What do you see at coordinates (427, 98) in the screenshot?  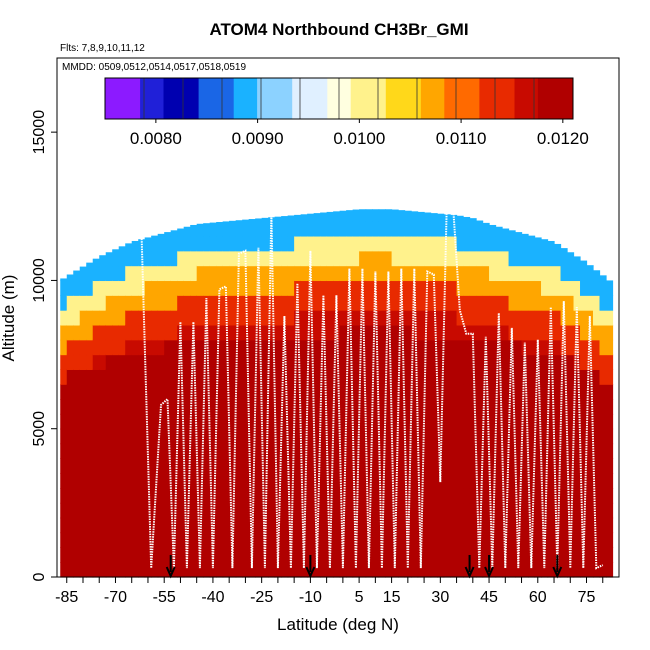 I see `colorbar-swatch` at bounding box center [427, 98].